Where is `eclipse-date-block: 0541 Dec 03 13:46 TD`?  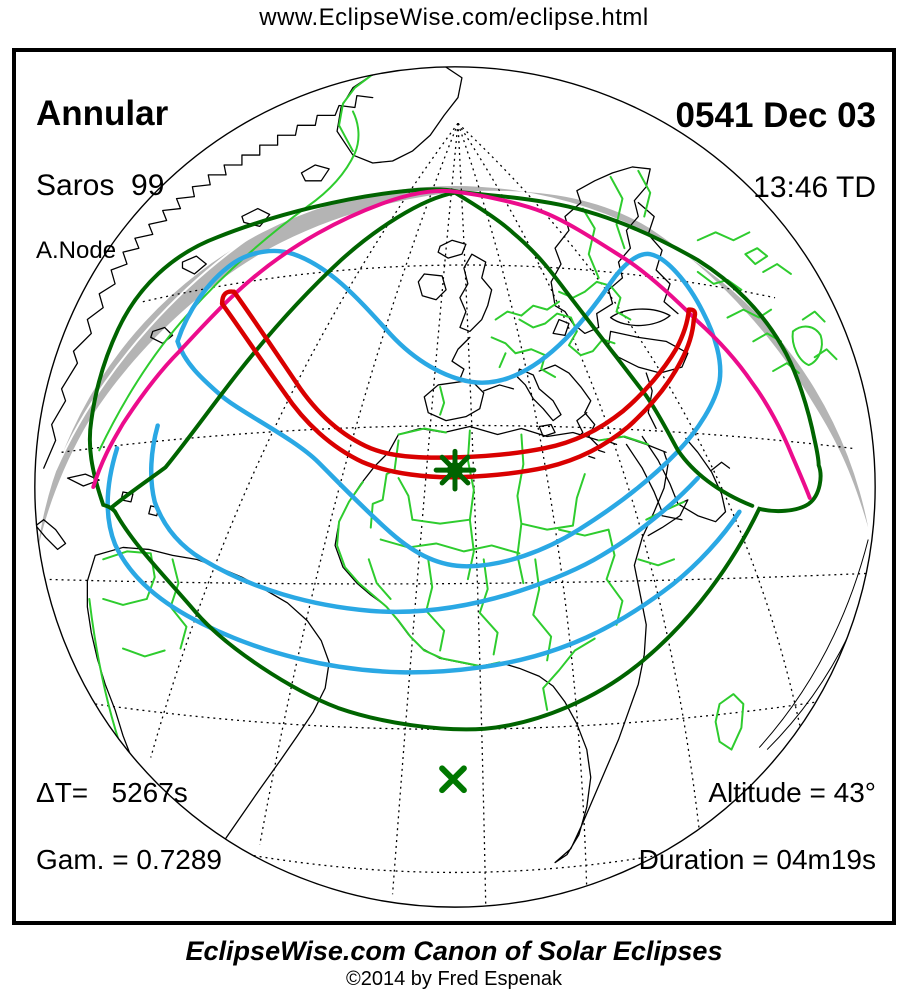
eclipse-date-block: 0541 Dec 03 13:46 TD is located at coordinates (776, 150).